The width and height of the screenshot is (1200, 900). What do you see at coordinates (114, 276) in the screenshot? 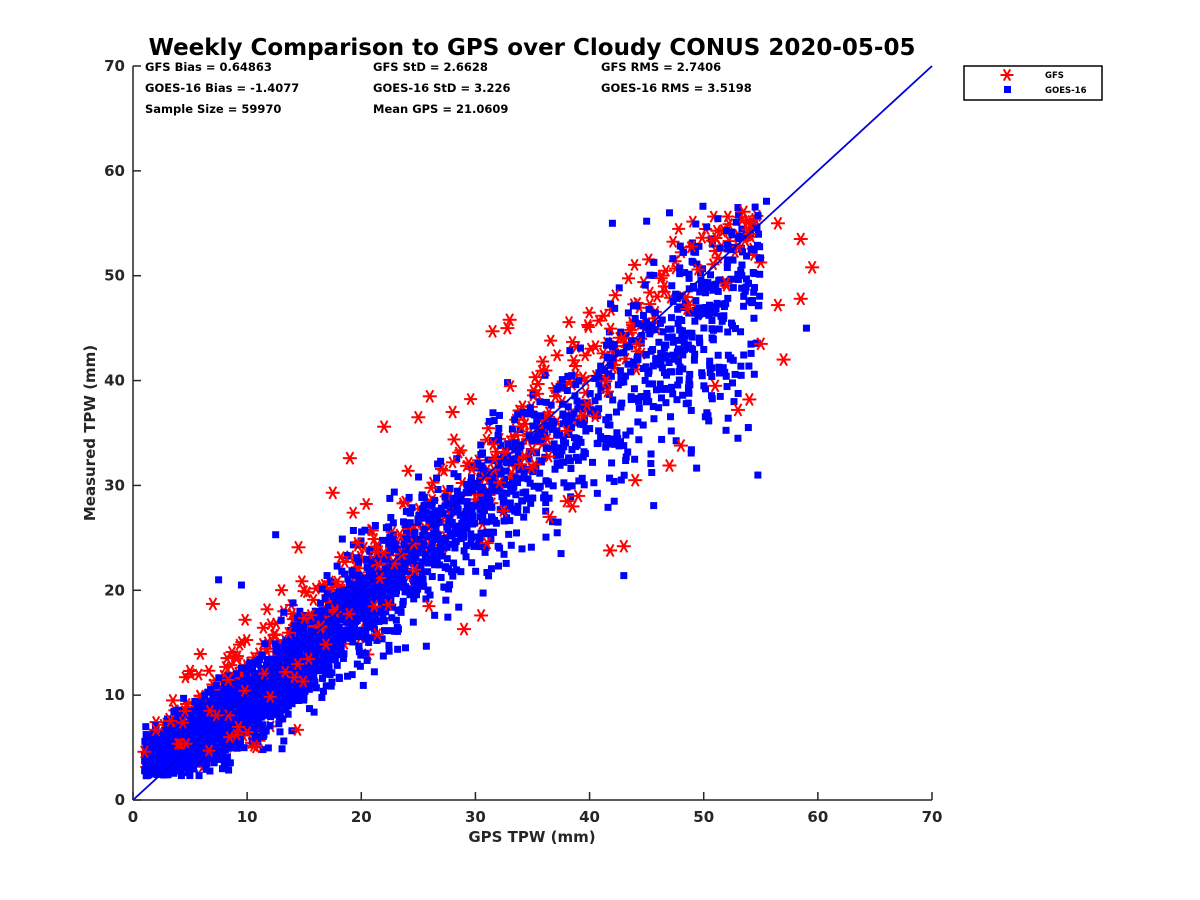
I see `y-tick-label: 50` at bounding box center [114, 276].